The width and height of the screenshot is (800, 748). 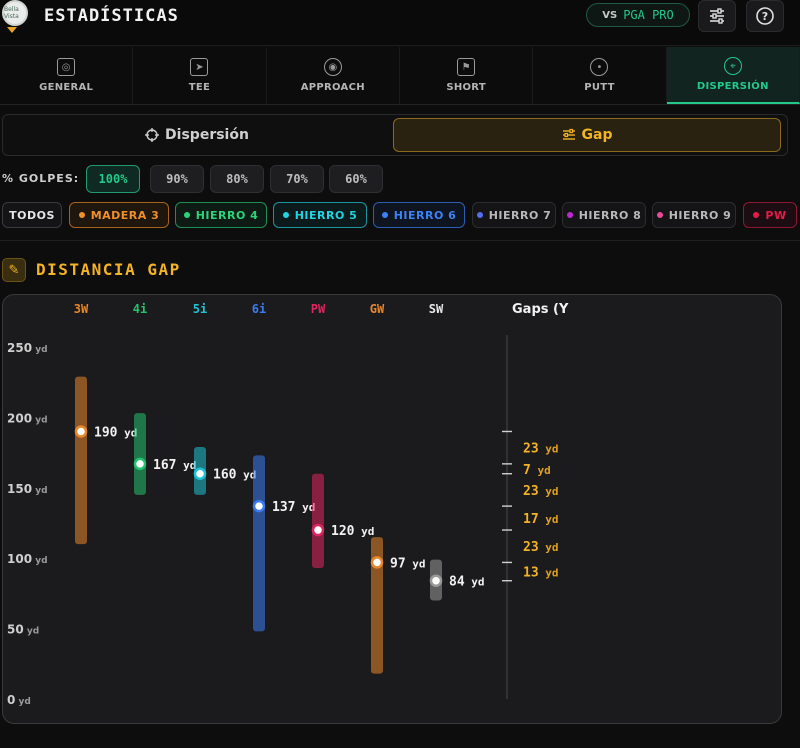 What do you see at coordinates (541, 519) in the screenshot?
I see `gap-label: 17 yd` at bounding box center [541, 519].